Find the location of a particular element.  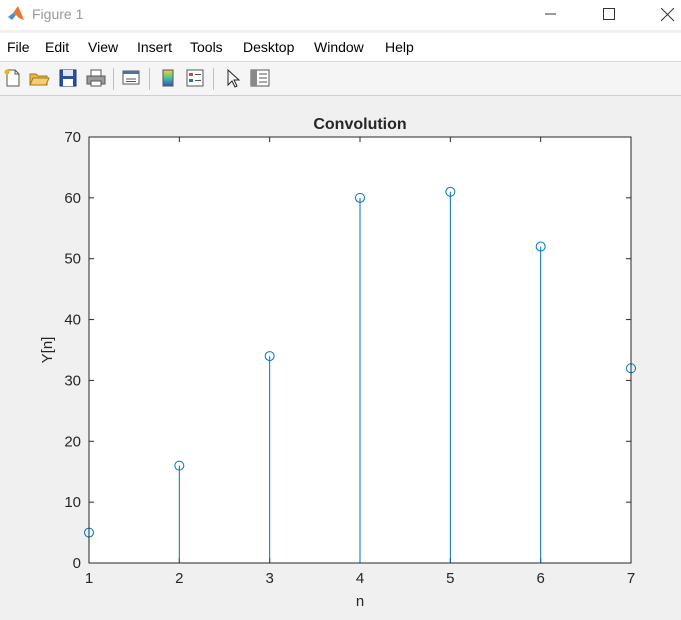

x-tick-label: 6 is located at coordinates (540, 578).